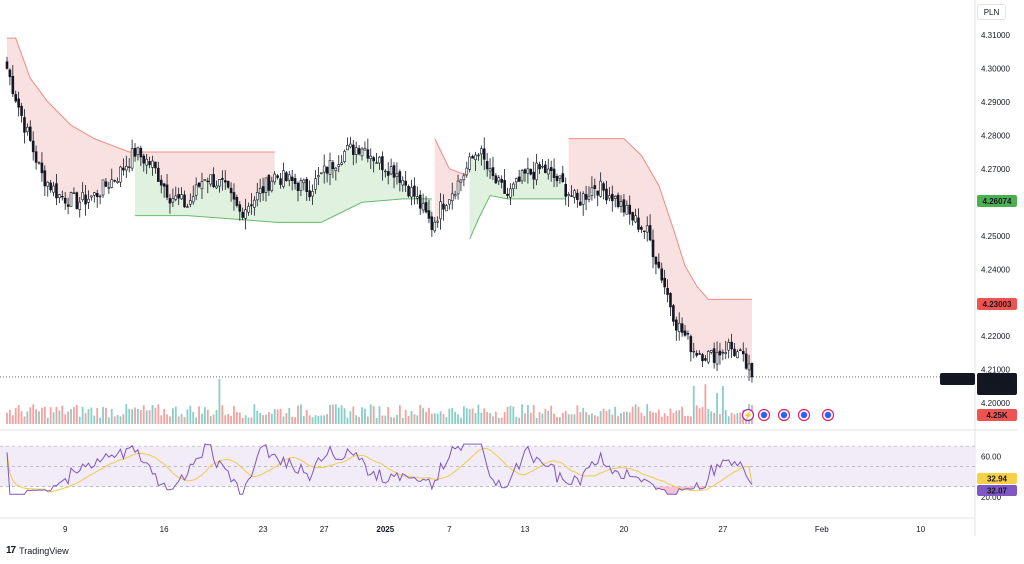  What do you see at coordinates (991, 12) in the screenshot?
I see `currency-button: PLN` at bounding box center [991, 12].